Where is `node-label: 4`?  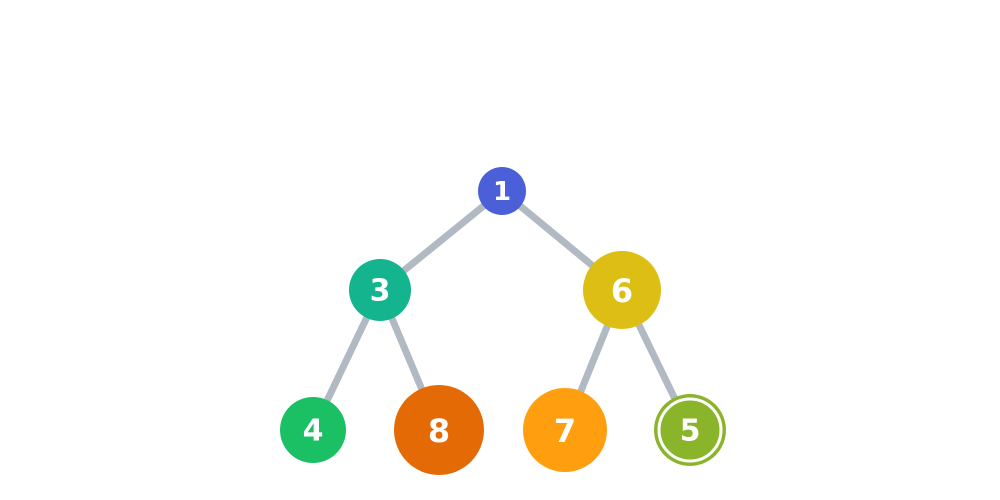
node-label: 4 is located at coordinates (313, 431).